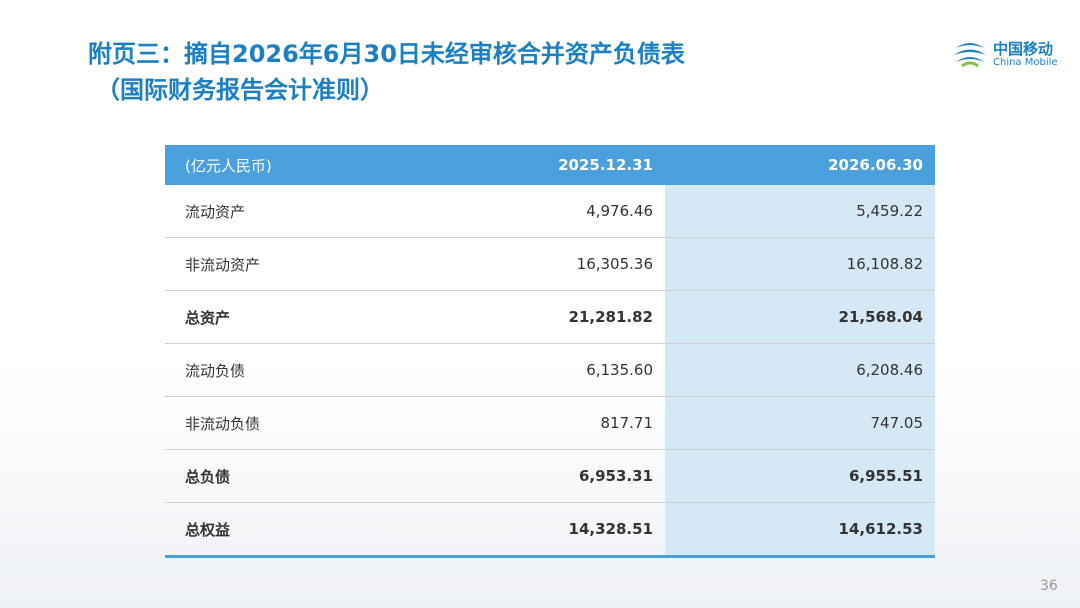 The height and width of the screenshot is (608, 1080). What do you see at coordinates (800, 317) in the screenshot?
I see `table-cell: 21,568.04` at bounding box center [800, 317].